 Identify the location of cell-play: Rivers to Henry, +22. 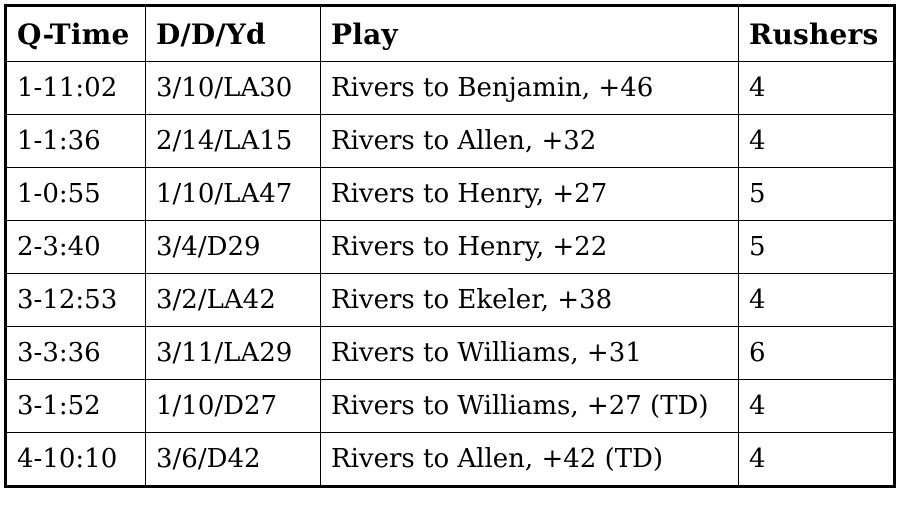
(529, 247).